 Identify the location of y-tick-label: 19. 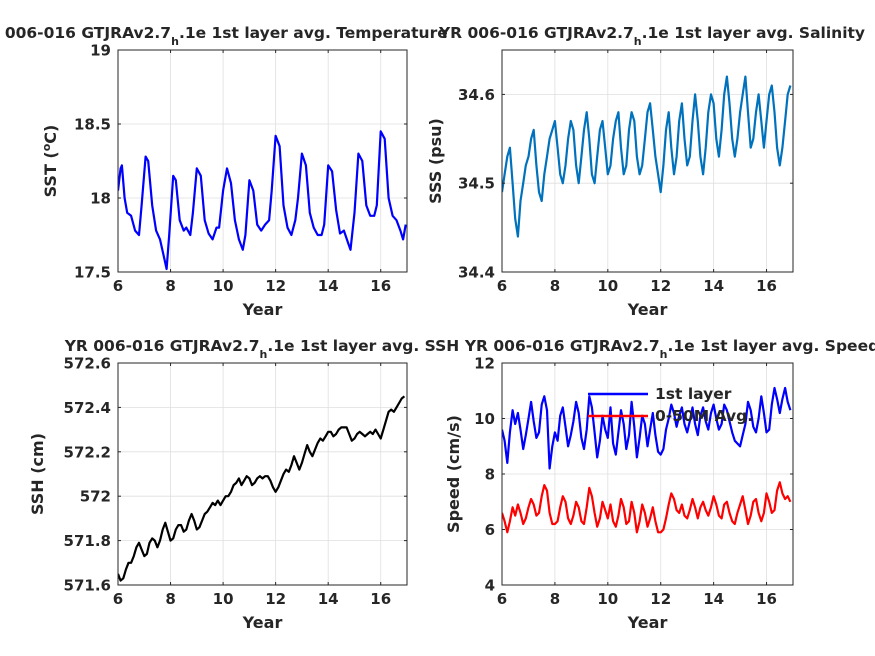
(100, 51).